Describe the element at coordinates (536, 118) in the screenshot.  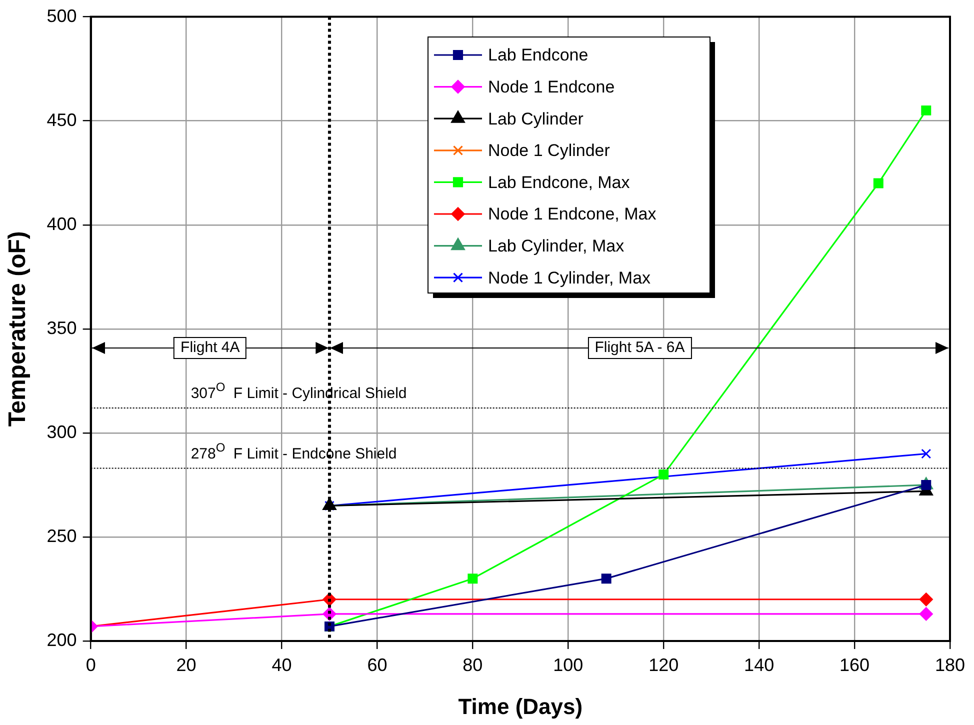
I see `legend-label: Lab Cylinder` at that location.